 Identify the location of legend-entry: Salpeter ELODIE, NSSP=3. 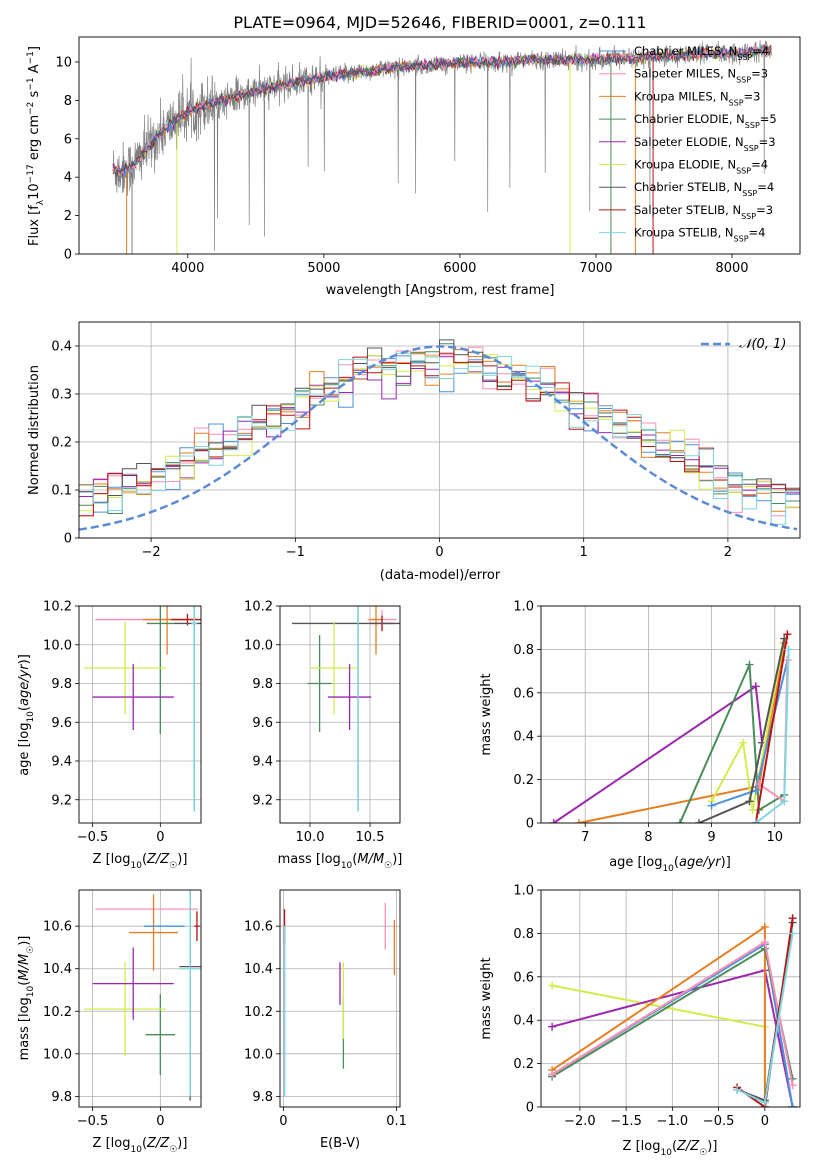
(705, 144).